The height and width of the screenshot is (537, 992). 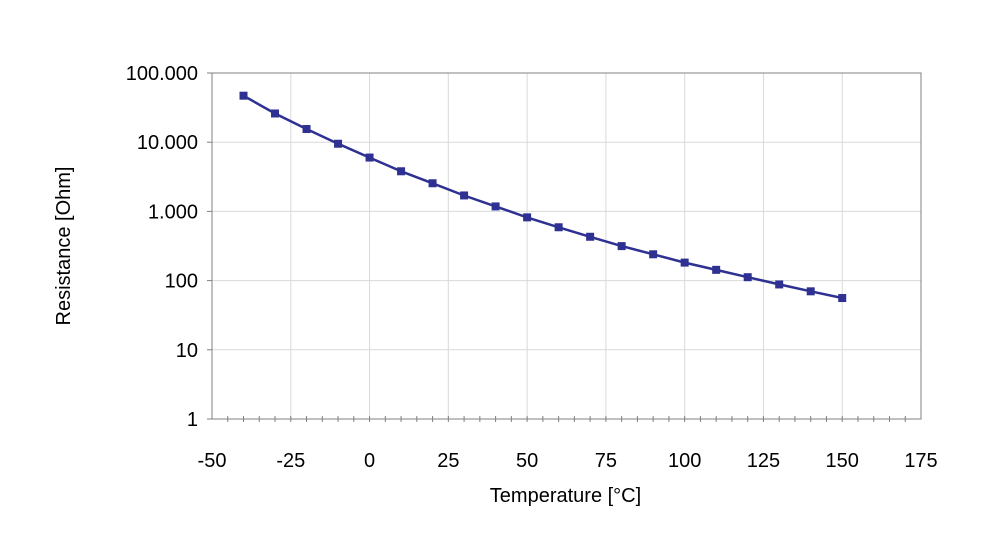 I want to click on x-tick-label: -25, so click(x=290, y=461).